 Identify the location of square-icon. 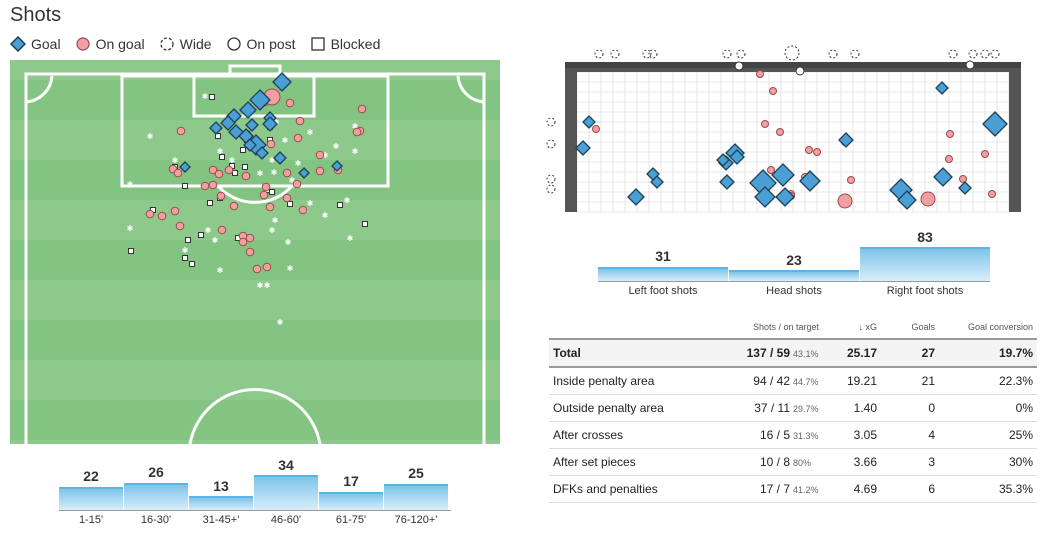
(317, 44).